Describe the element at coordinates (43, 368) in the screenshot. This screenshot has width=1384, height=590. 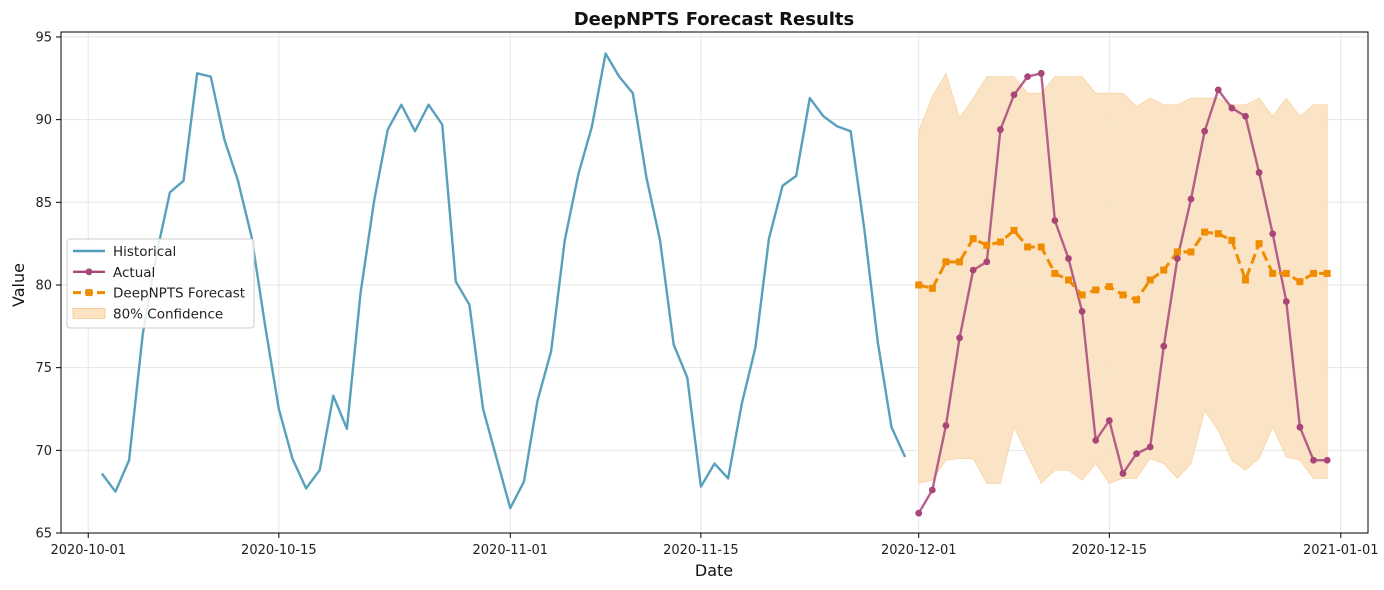
I see `y-tick-label: 75` at that location.